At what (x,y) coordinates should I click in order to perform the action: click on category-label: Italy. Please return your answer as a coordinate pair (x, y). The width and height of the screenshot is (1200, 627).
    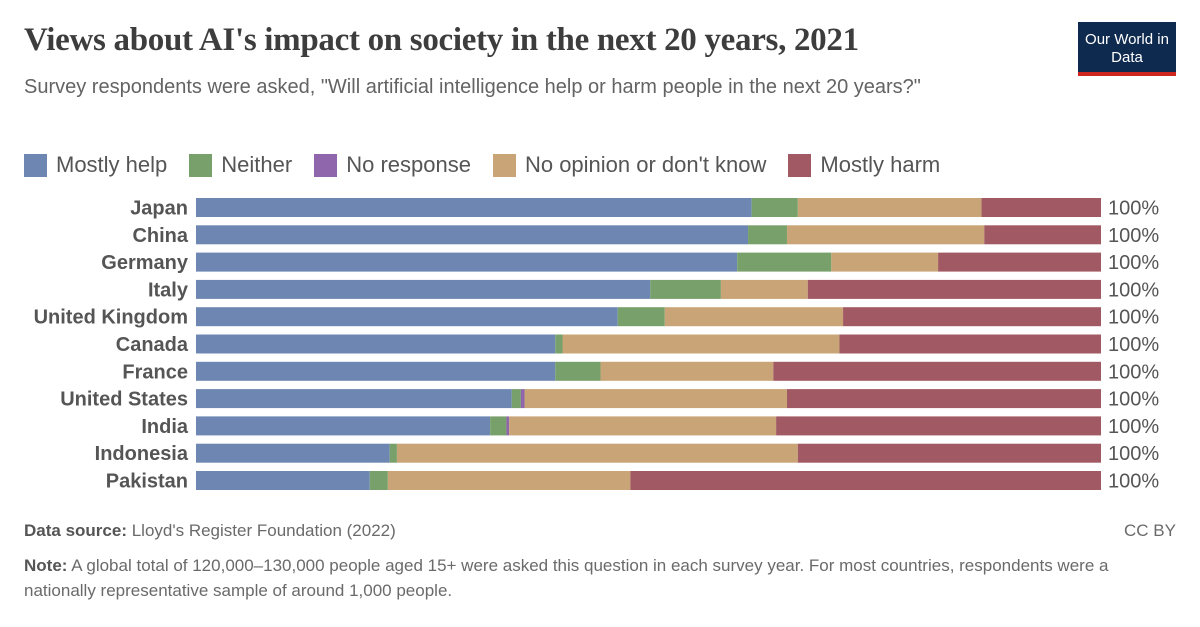
    Looking at the image, I should click on (168, 290).